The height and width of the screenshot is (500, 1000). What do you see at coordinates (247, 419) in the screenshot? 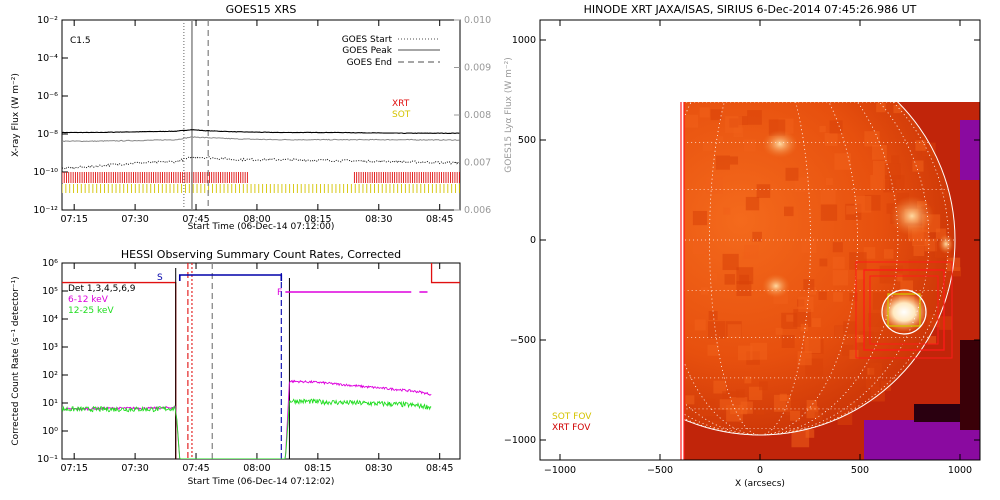
I see `hessi-band1-curve` at bounding box center [247, 419].